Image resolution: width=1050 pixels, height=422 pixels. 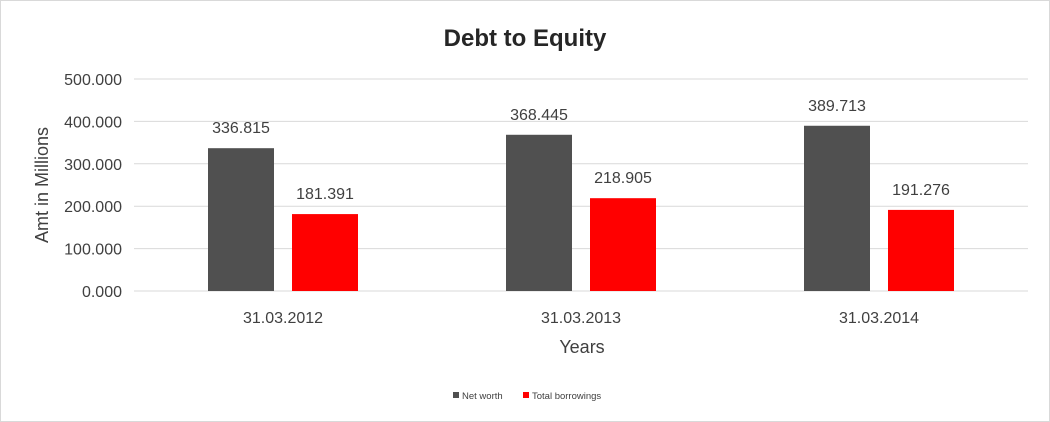 What do you see at coordinates (623, 178) in the screenshot?
I see `data-label: 218.905` at bounding box center [623, 178].